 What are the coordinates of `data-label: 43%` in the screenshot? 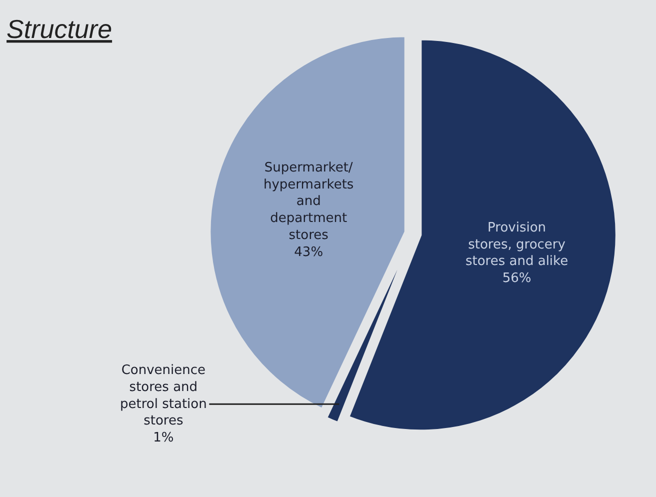 It's located at (309, 252).